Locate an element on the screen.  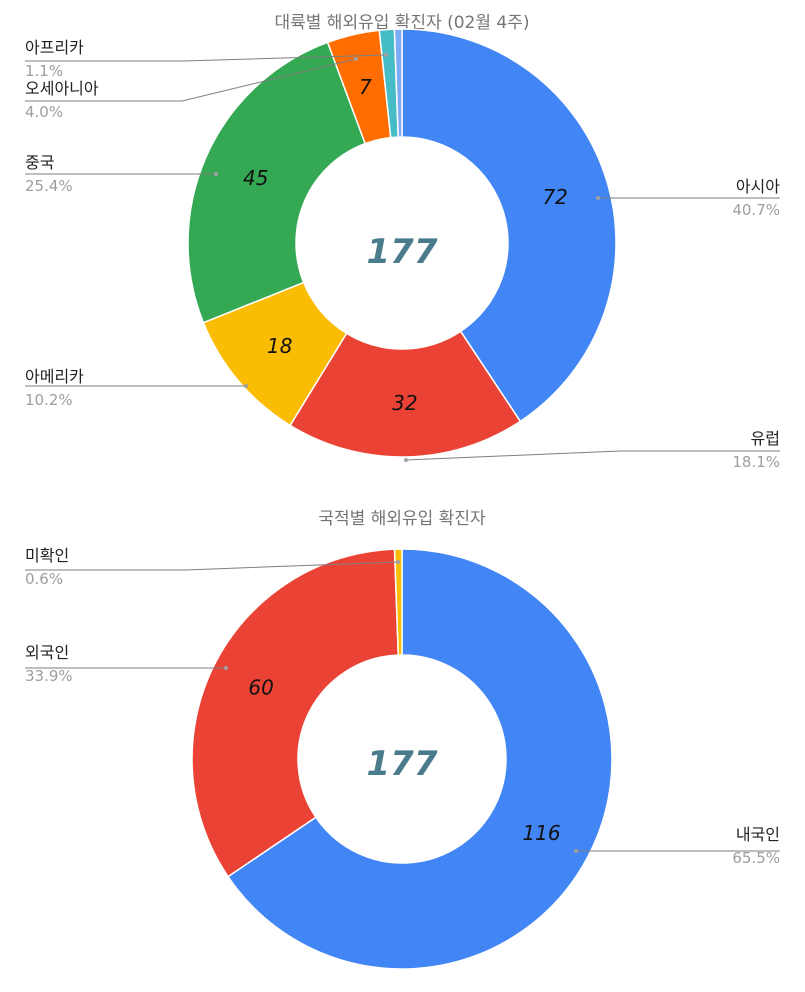
leader-dot-아시아 is located at coordinates (598, 198).